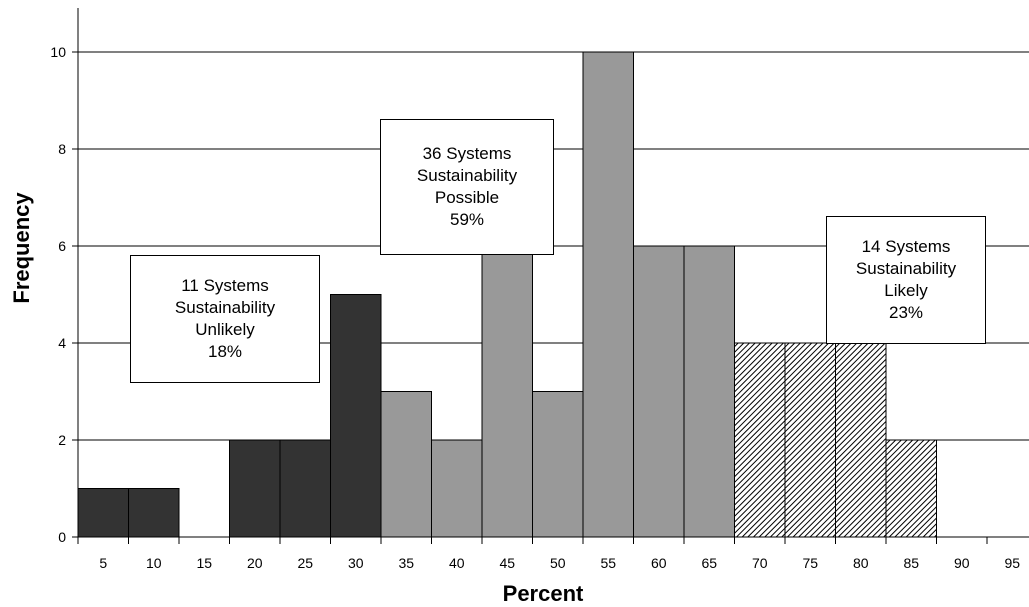 This screenshot has height=607, width=1029. I want to click on x-tick-label-85: 85, so click(911, 563).